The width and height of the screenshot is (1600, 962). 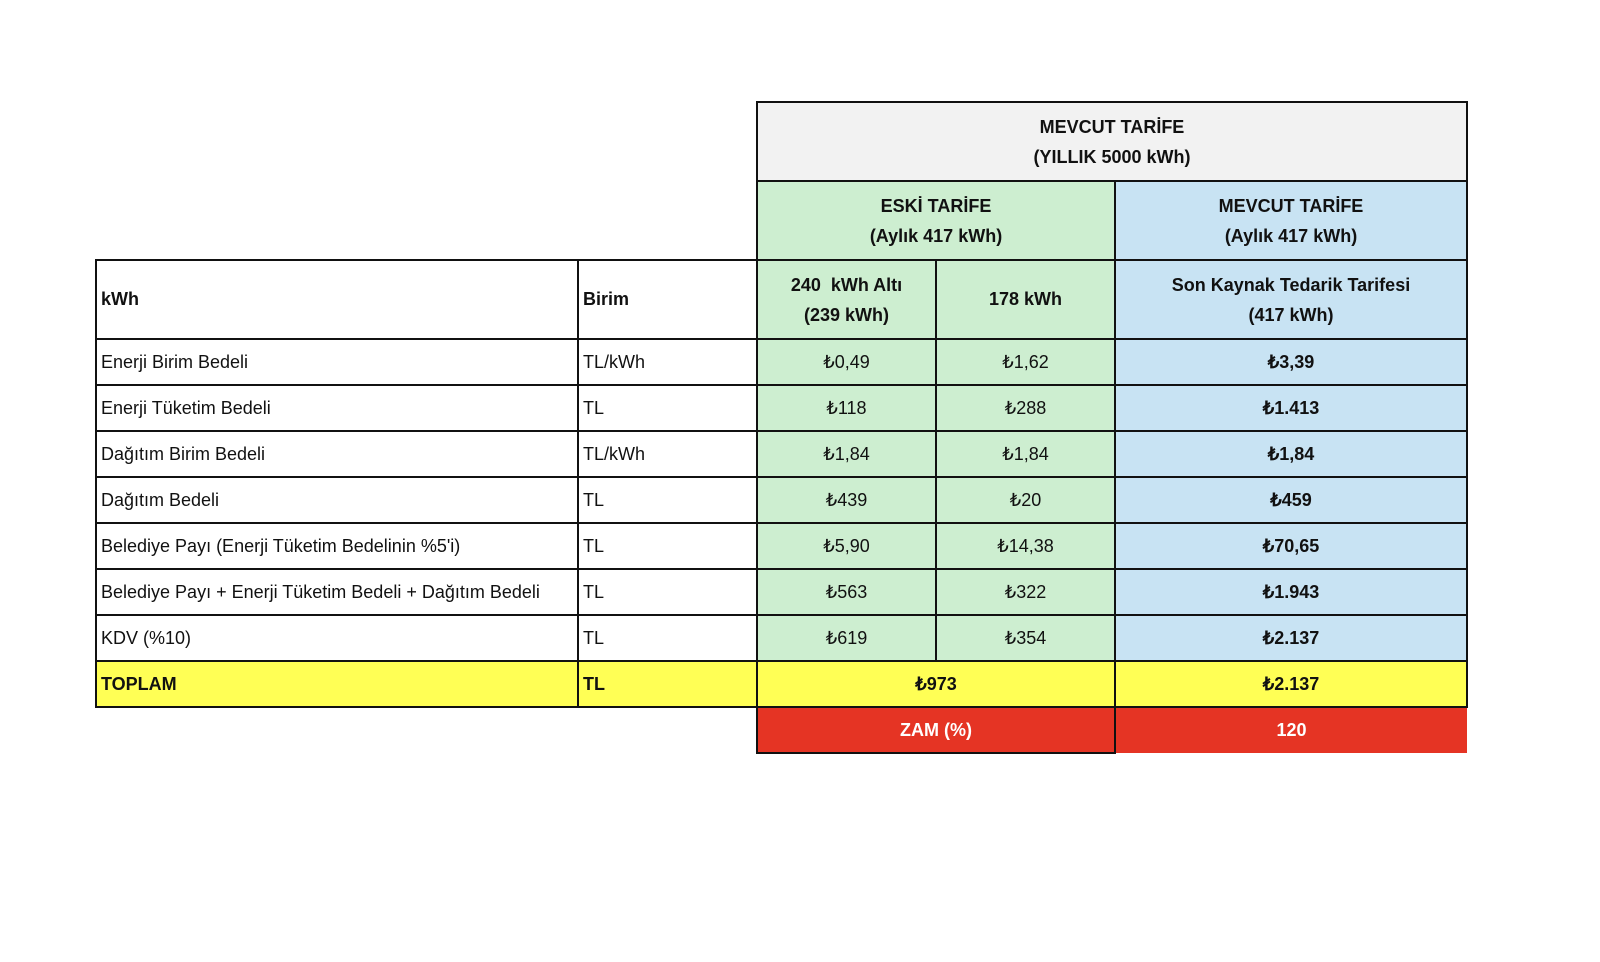 What do you see at coordinates (846, 638) in the screenshot?
I see `cell-tier1: ₺619` at bounding box center [846, 638].